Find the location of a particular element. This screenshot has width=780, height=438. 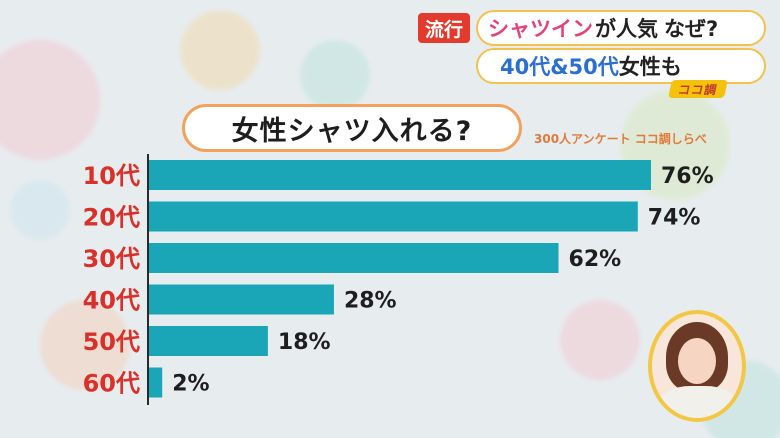

caption-line-1: シャツイン が人気 なぜ? is located at coordinates (621, 28).